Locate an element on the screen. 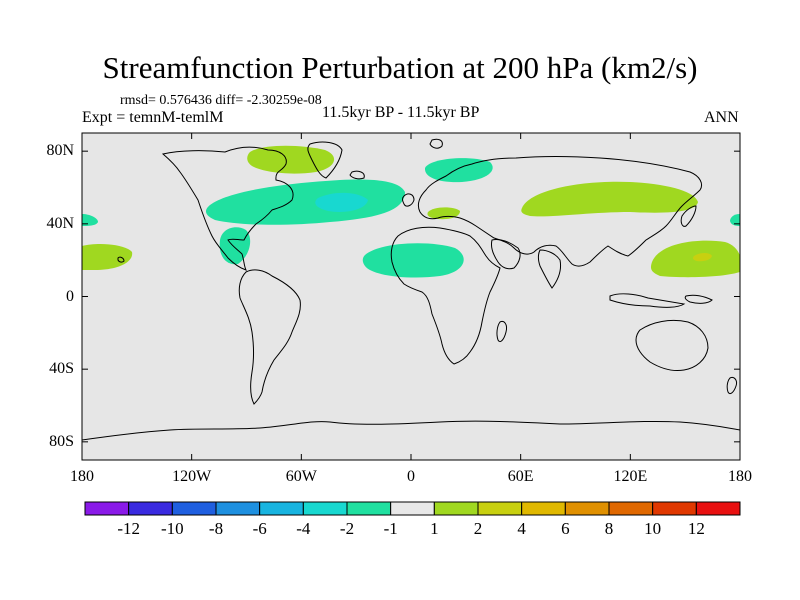 Image resolution: width=800 pixels, height=600 pixels. colorbar-label: 2 is located at coordinates (478, 528).